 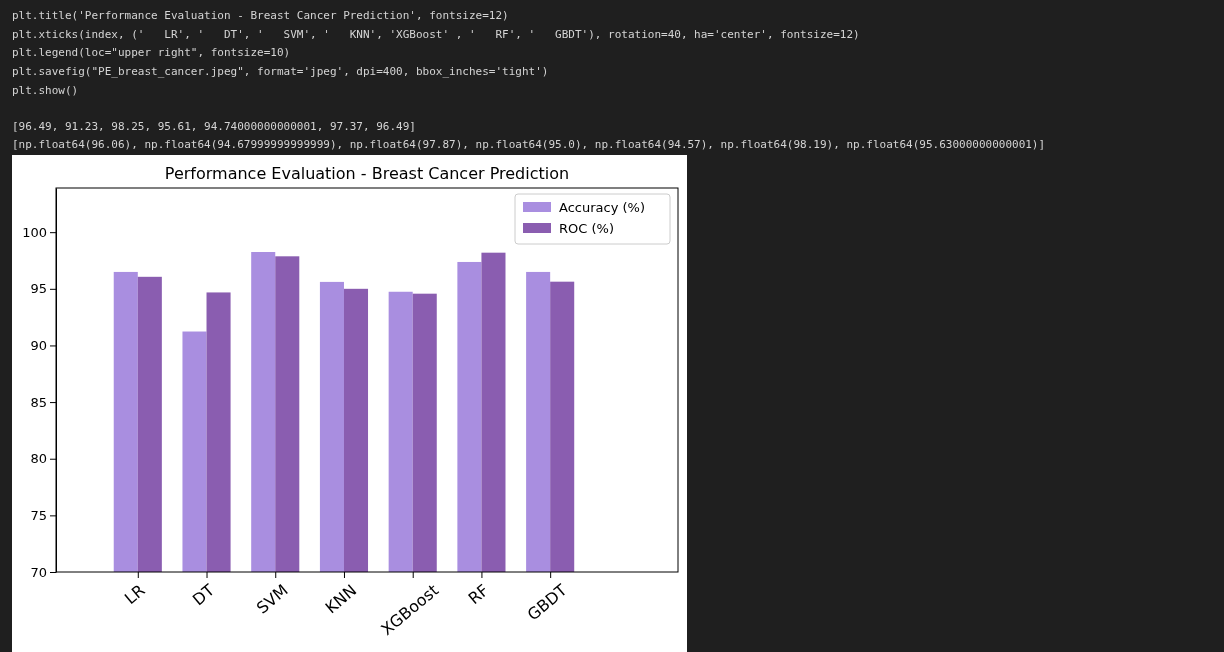 What do you see at coordinates (134, 594) in the screenshot?
I see `x-tick-label: LR` at bounding box center [134, 594].